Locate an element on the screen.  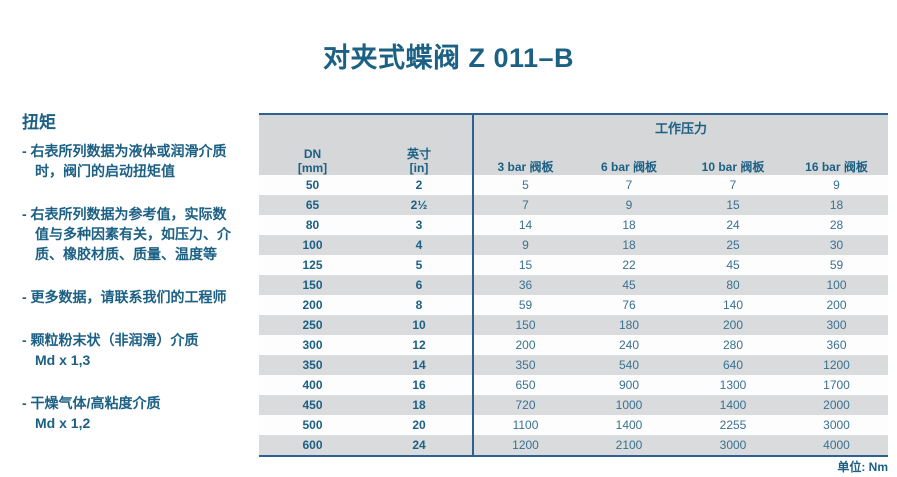
torque-value-cell: 900 is located at coordinates (629, 385).